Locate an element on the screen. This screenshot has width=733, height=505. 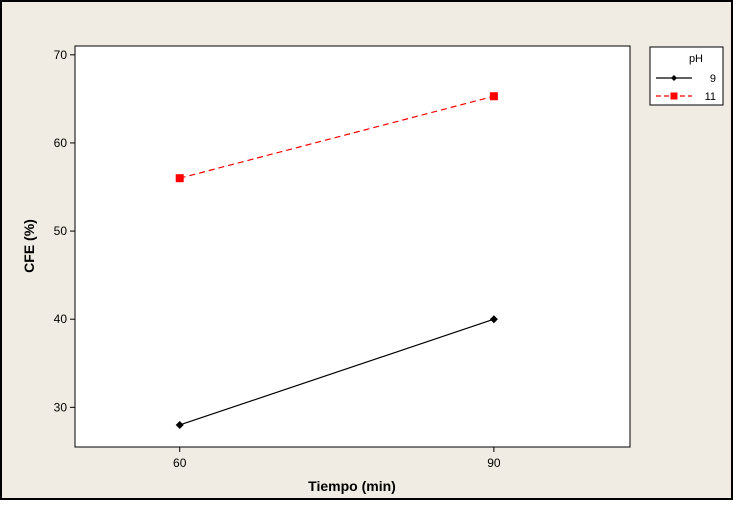
legend-title: pH is located at coordinates (696, 59).